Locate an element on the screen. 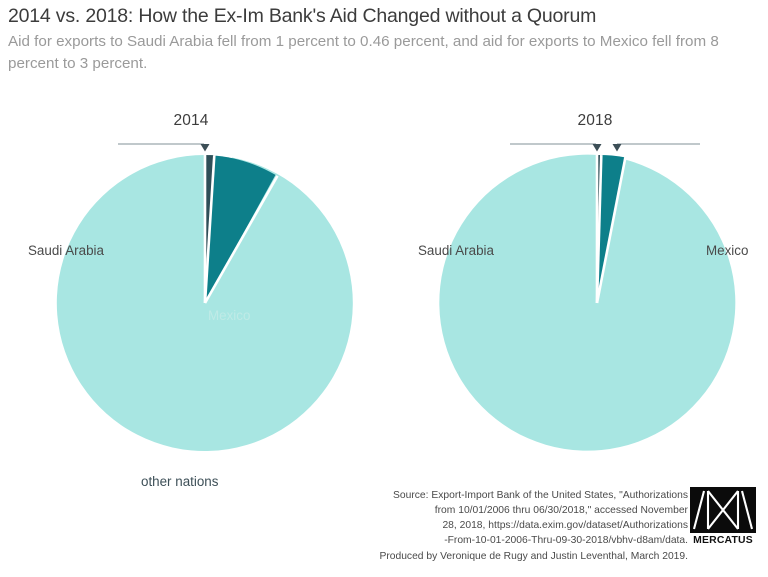 This screenshot has width=768, height=577. pie-slice-mexico-2014 is located at coordinates (240, 229).